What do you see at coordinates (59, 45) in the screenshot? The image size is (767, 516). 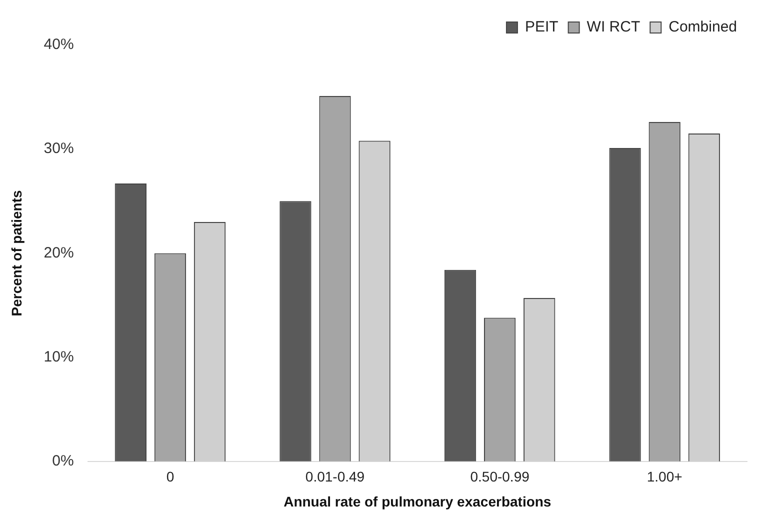 I see `y-tick-label: 40%` at bounding box center [59, 45].